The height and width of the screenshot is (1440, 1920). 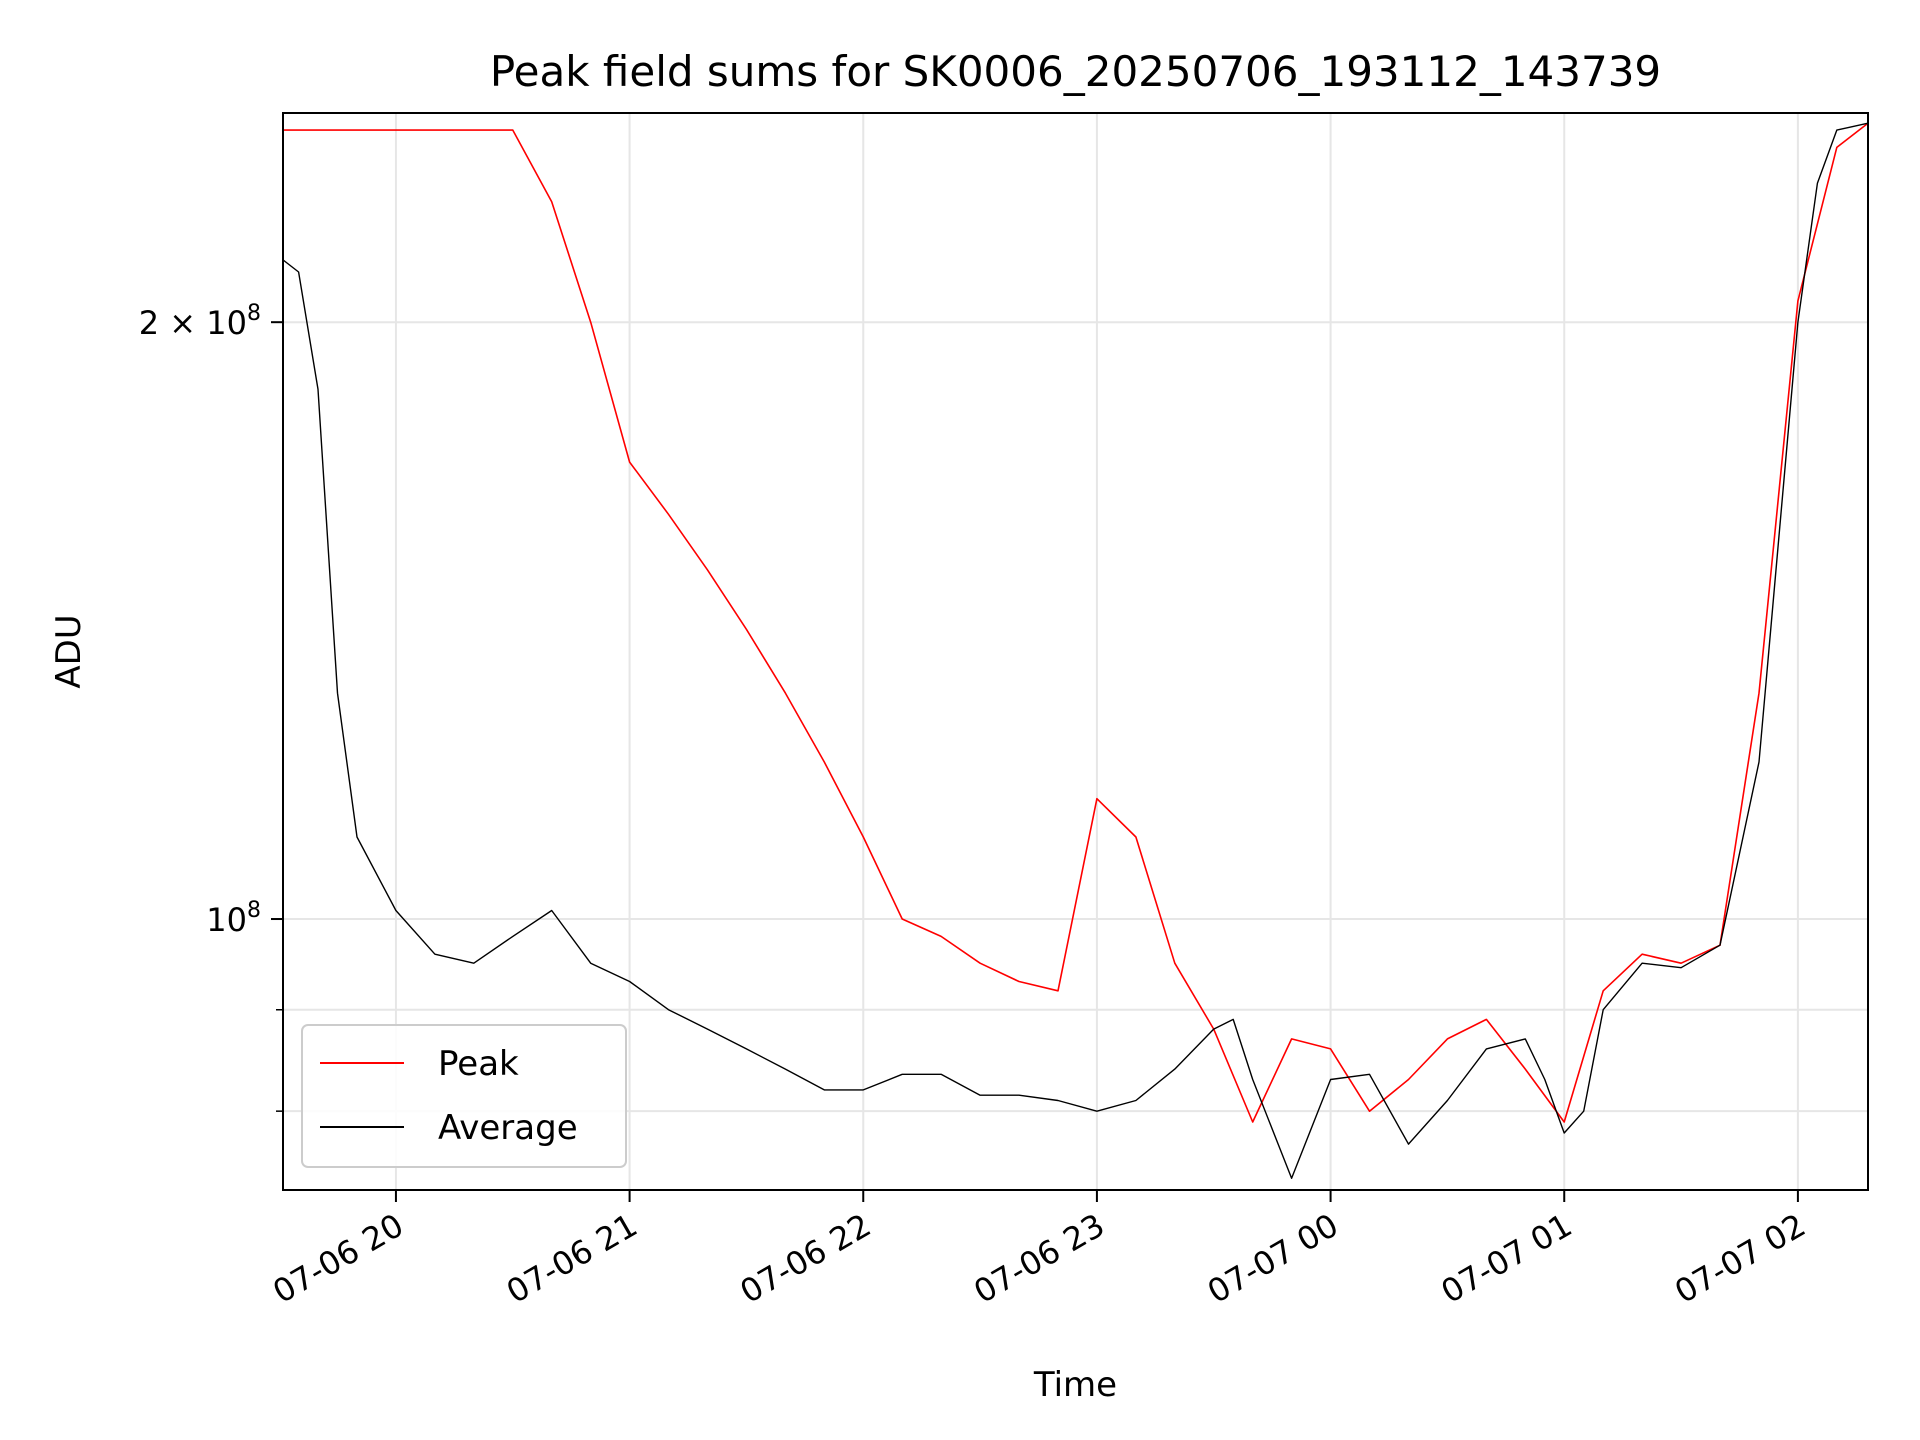 I want to click on legend-box, so click(x=464, y=1096).